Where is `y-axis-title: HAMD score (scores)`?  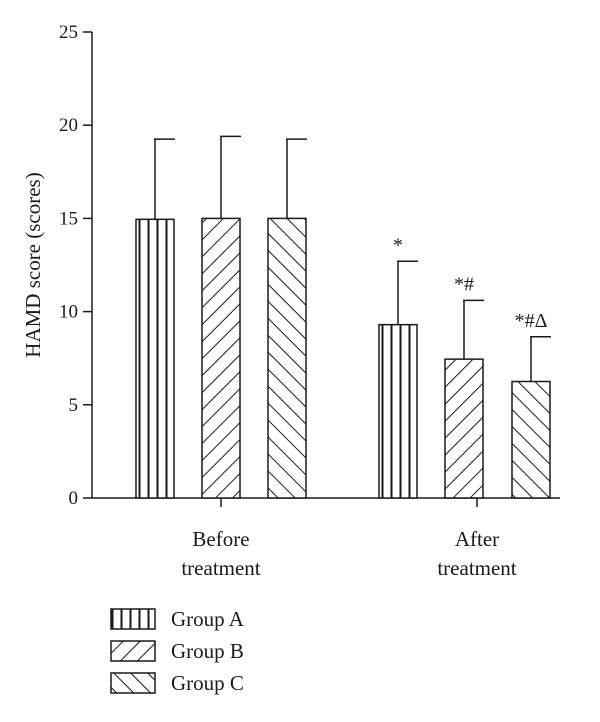 y-axis-title: HAMD score (scores) is located at coordinates (33, 264).